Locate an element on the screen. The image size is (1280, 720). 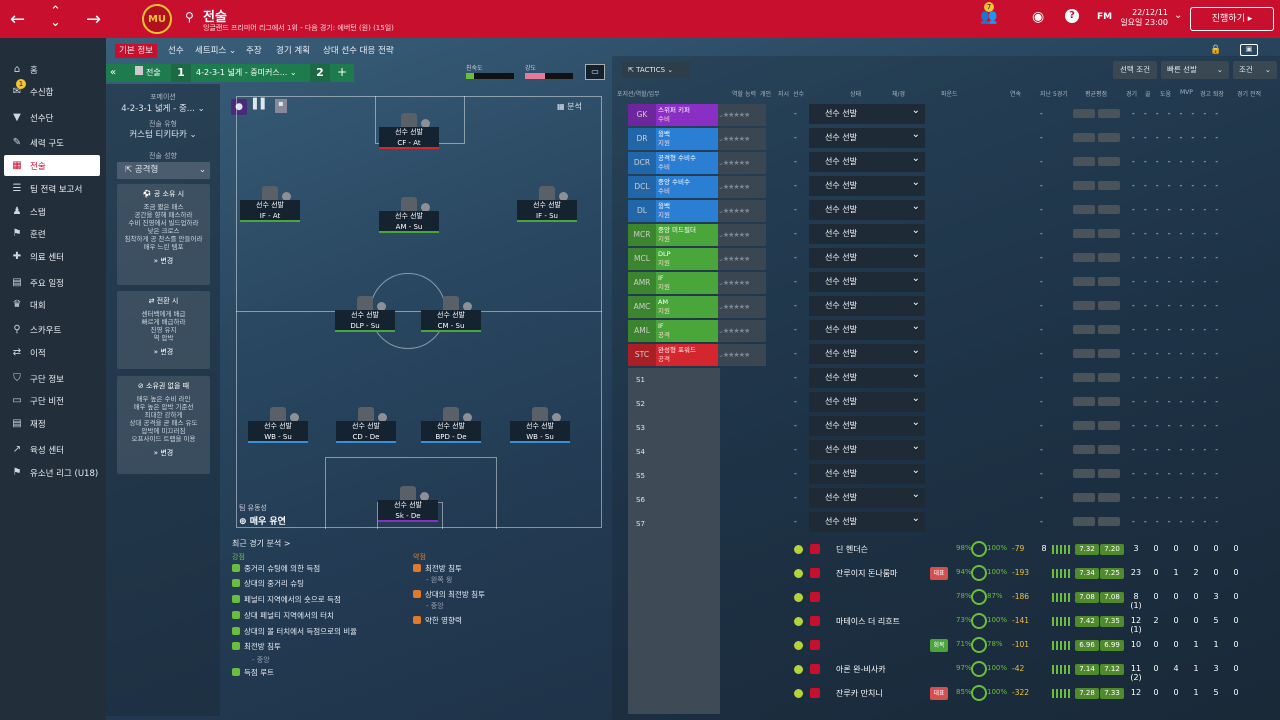
position-row: AMC AM 지원 ⌄★★★★★ is located at coordinates (697, 307).